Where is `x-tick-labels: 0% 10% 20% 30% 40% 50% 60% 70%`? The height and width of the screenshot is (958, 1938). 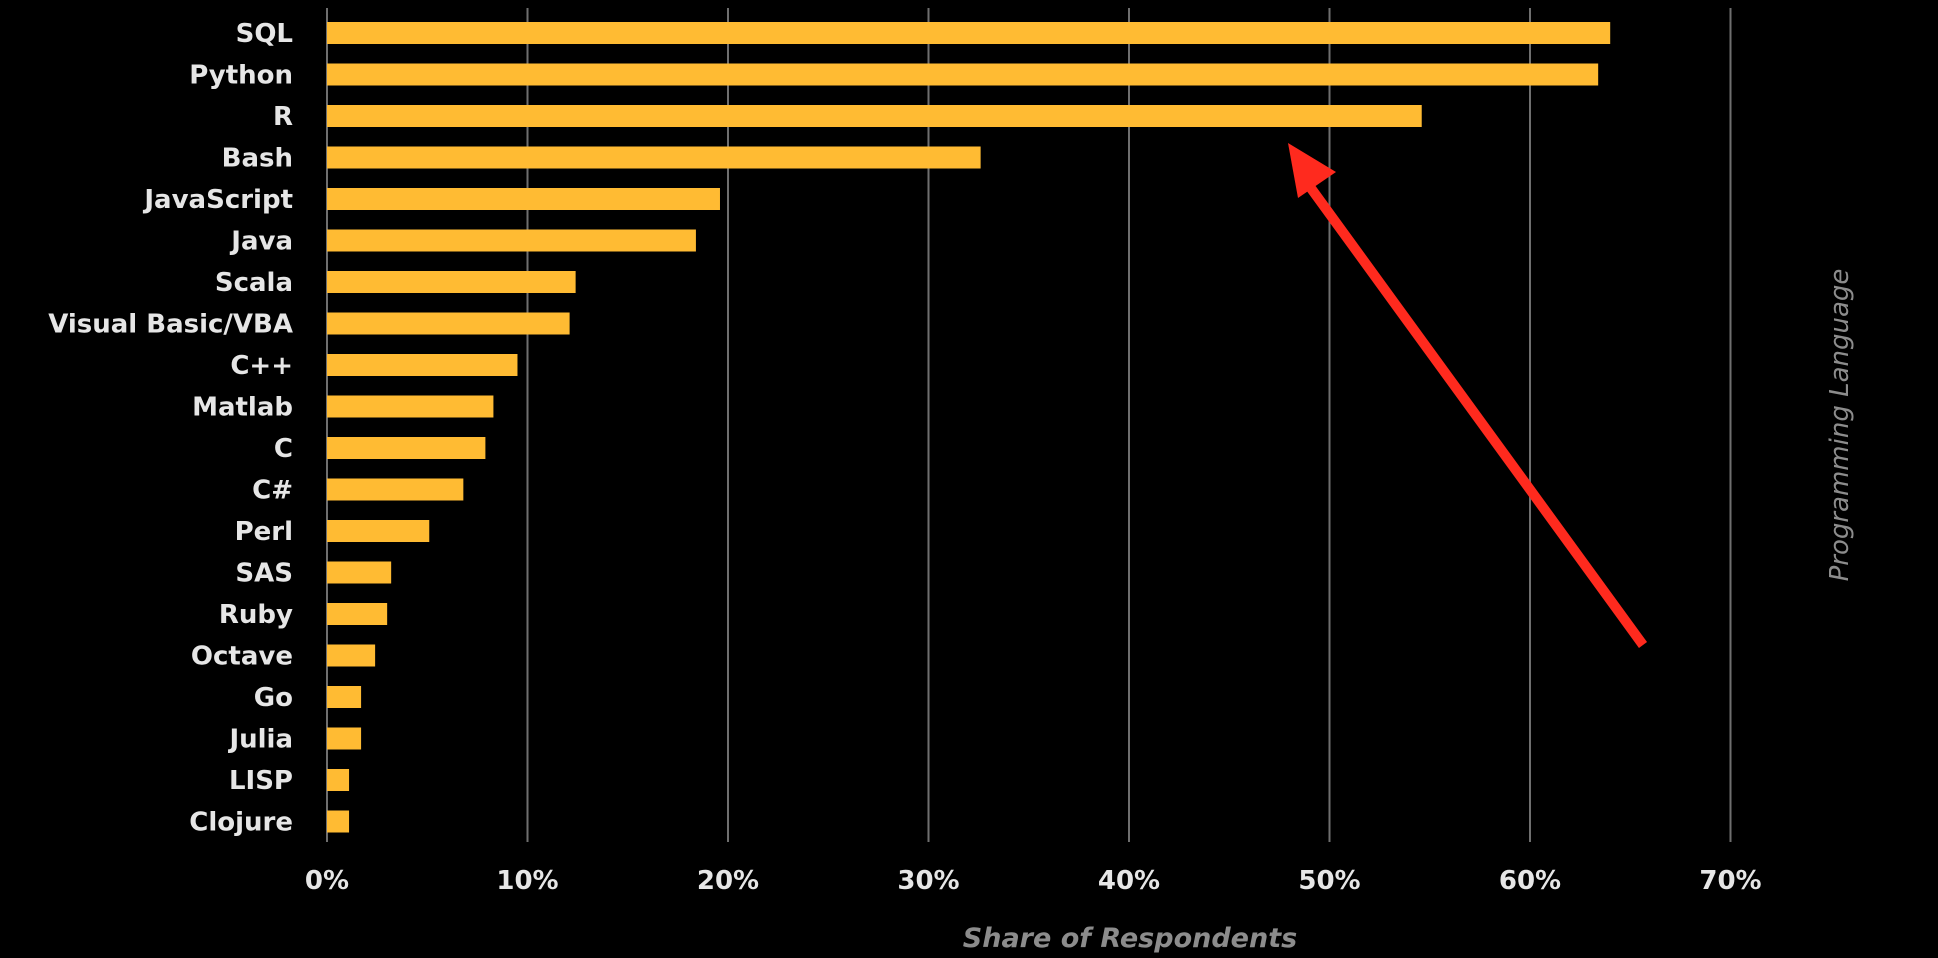 x-tick-labels: 0% 10% 20% 30% 40% 50% 60% 70% is located at coordinates (1033, 881).